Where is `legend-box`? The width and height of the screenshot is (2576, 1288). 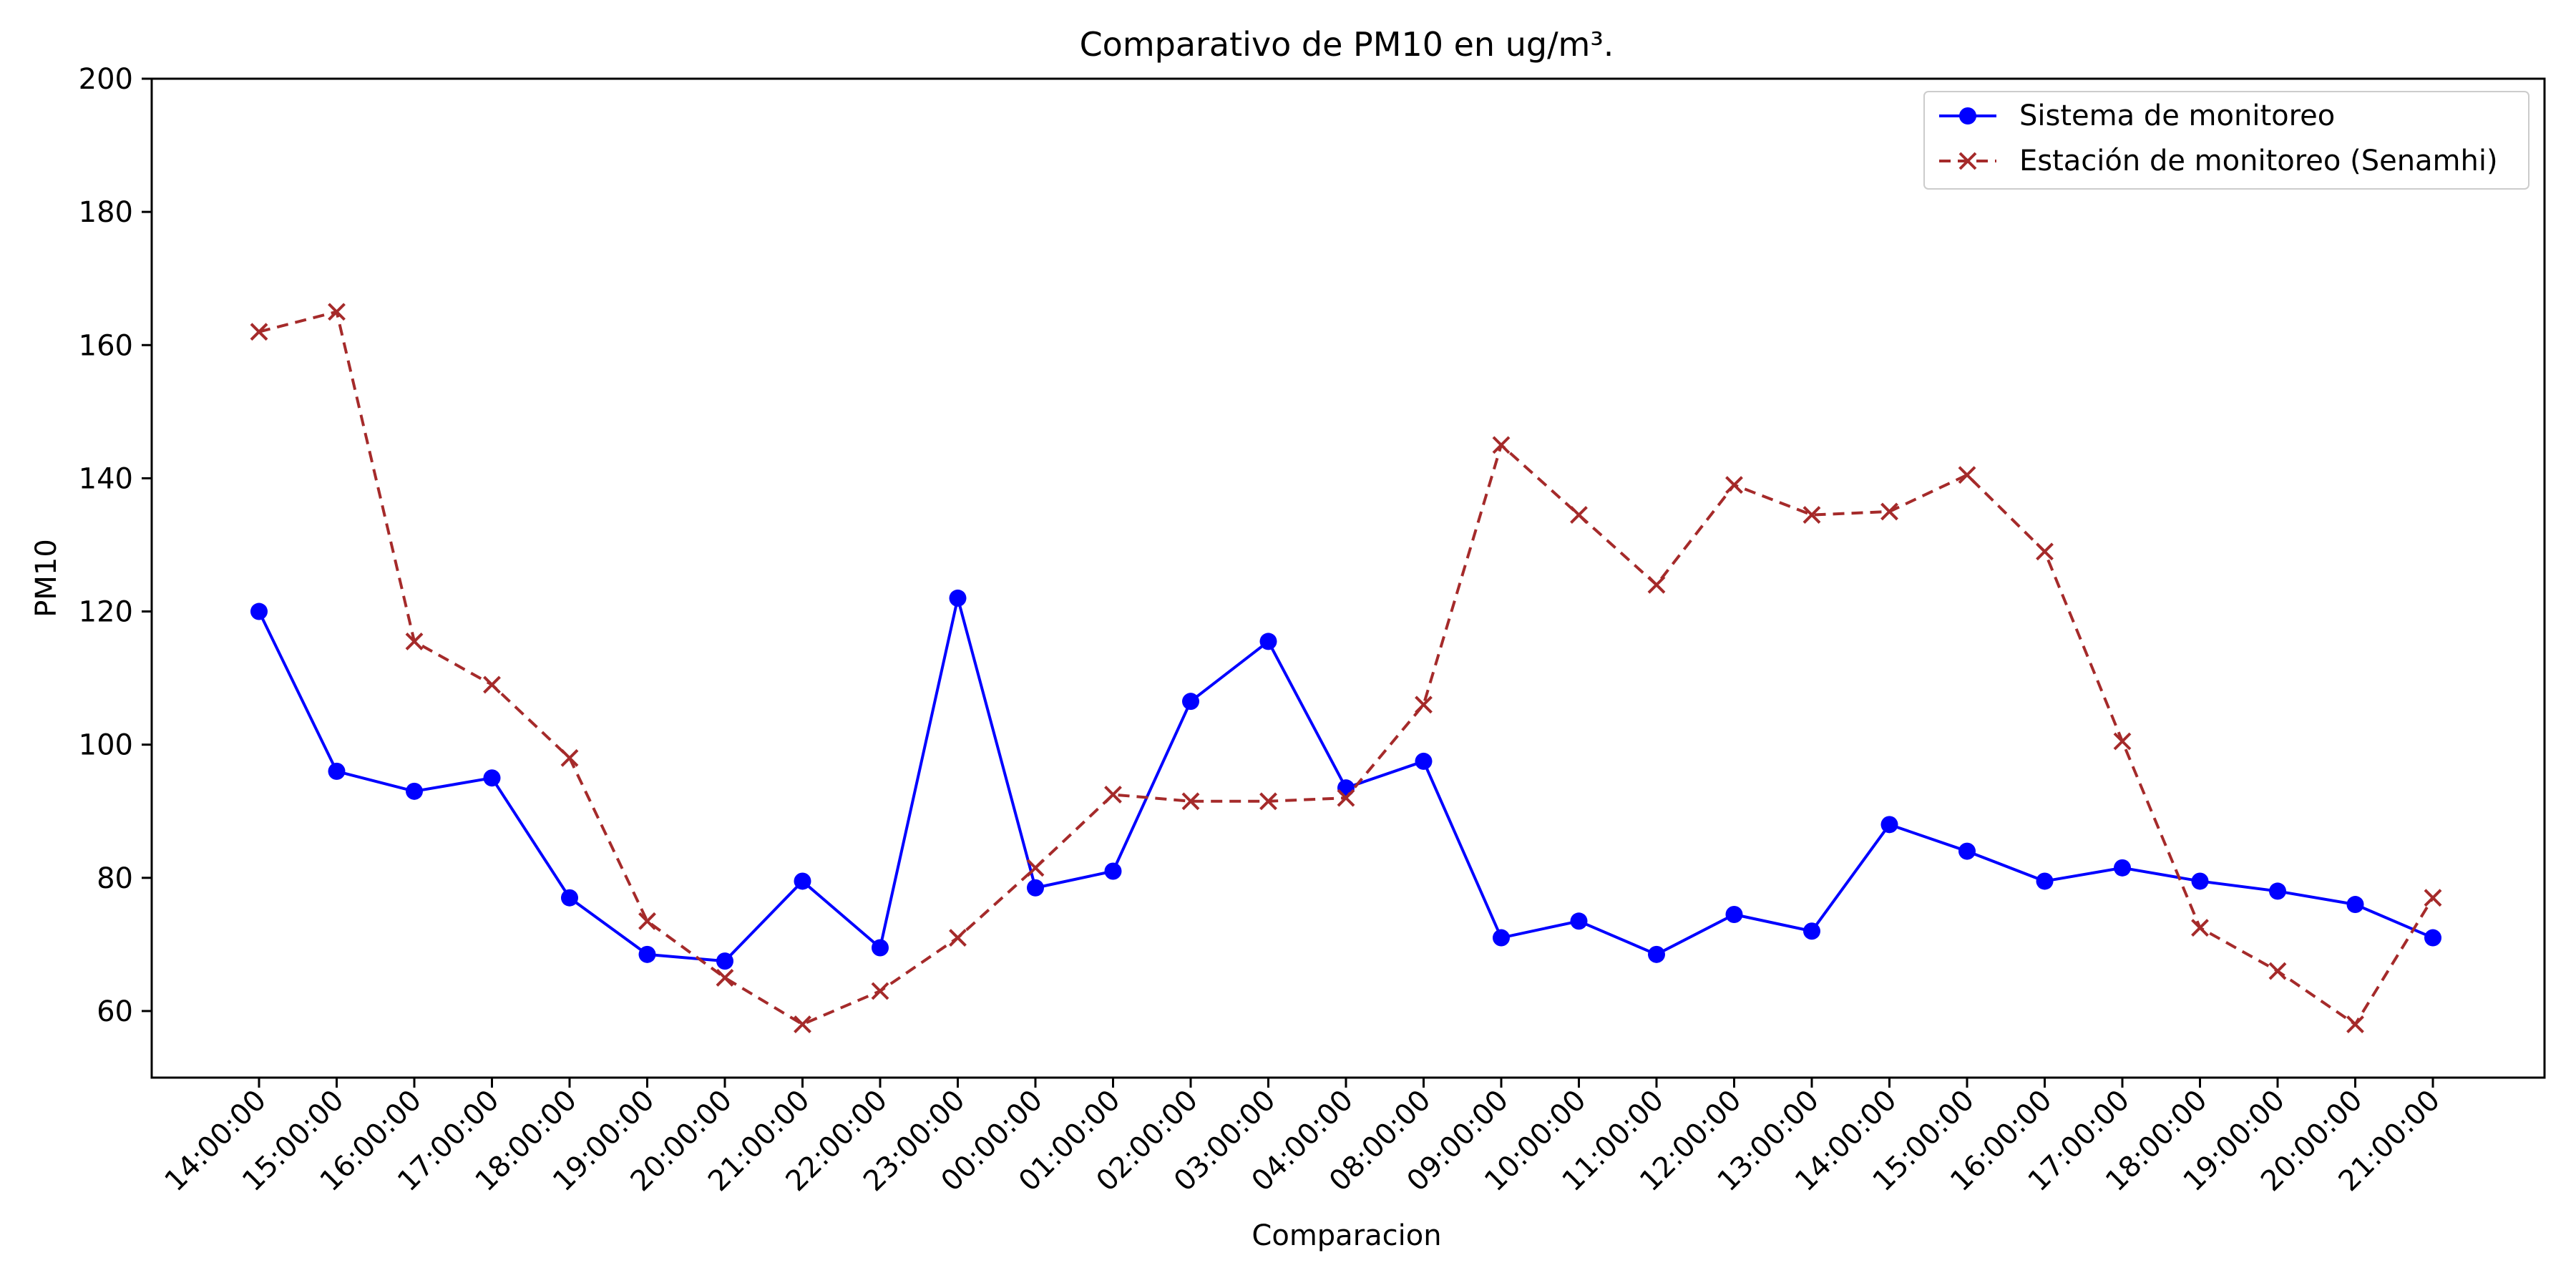 legend-box is located at coordinates (2226, 140).